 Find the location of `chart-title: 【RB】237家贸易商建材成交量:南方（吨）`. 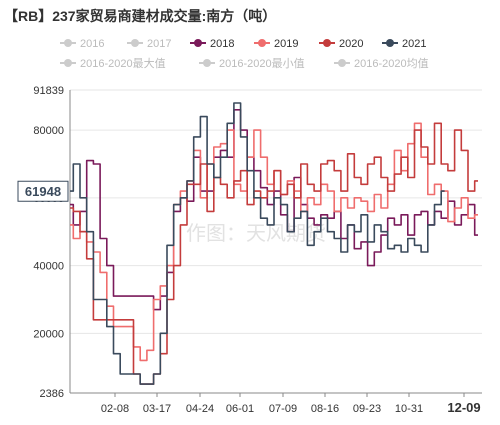

chart-title: 【RB】237家贸易商建材成交量:南方（吨） is located at coordinates (140, 16).